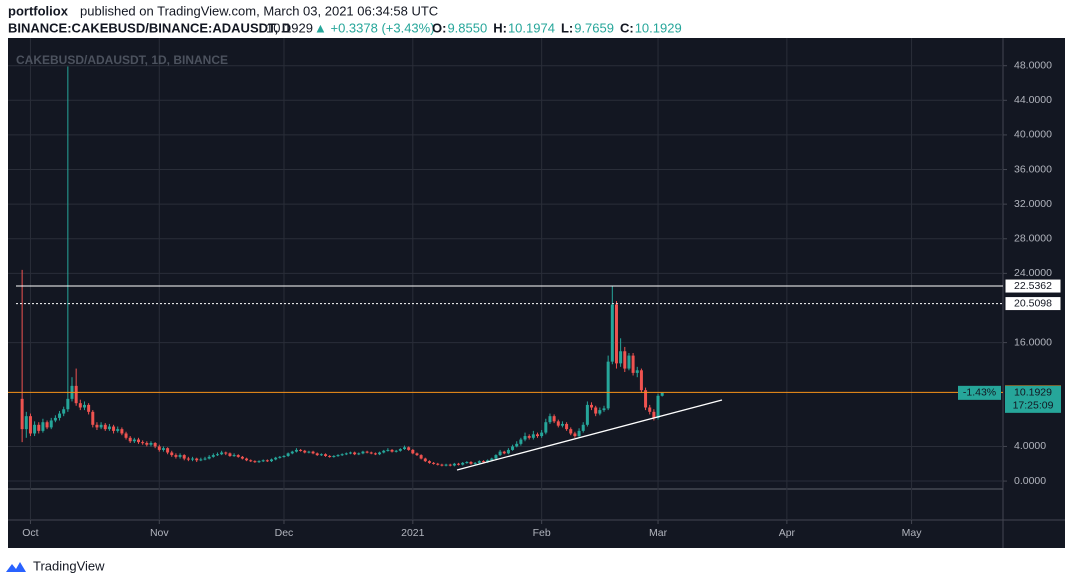 This screenshot has width=1073, height=585. What do you see at coordinates (627, 27) in the screenshot?
I see `ohlc-label: C:` at bounding box center [627, 27].